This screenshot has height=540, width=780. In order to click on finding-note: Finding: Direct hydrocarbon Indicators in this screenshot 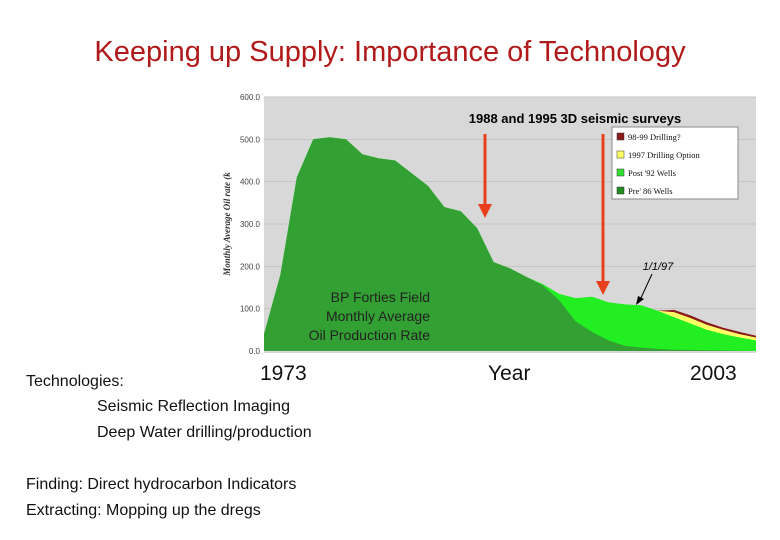, I will do `click(161, 484)`.